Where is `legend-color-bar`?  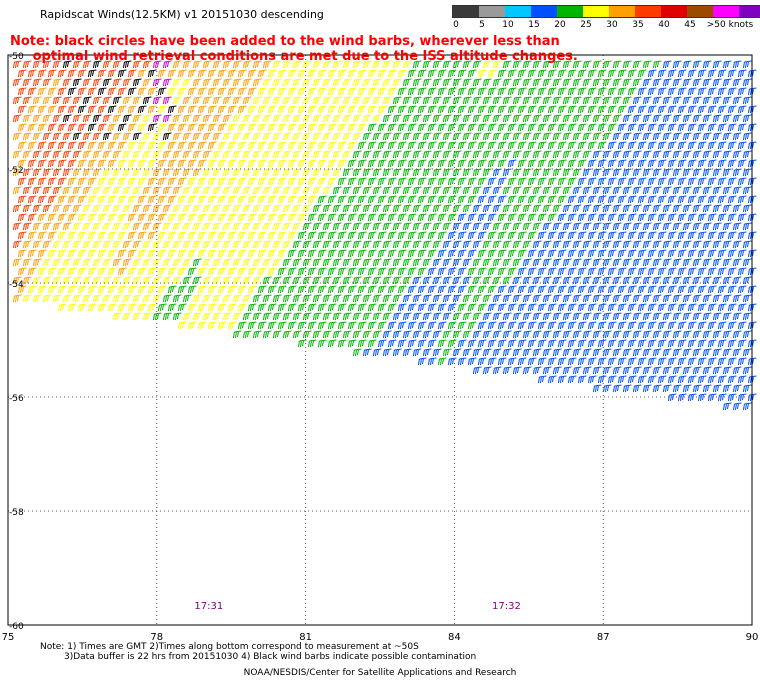
legend-color-bar is located at coordinates (606, 11).